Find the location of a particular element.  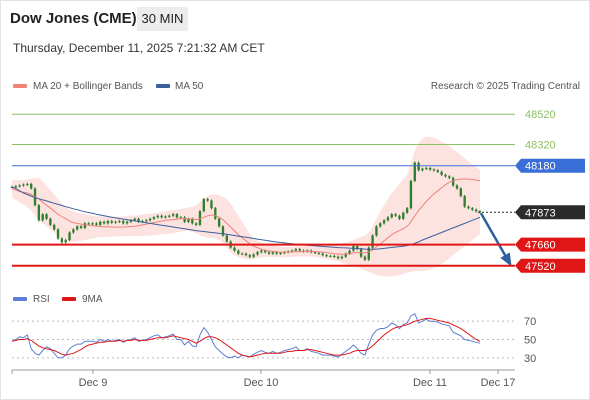

credit-text: Research © 2025 Trading Central is located at coordinates (505, 86).